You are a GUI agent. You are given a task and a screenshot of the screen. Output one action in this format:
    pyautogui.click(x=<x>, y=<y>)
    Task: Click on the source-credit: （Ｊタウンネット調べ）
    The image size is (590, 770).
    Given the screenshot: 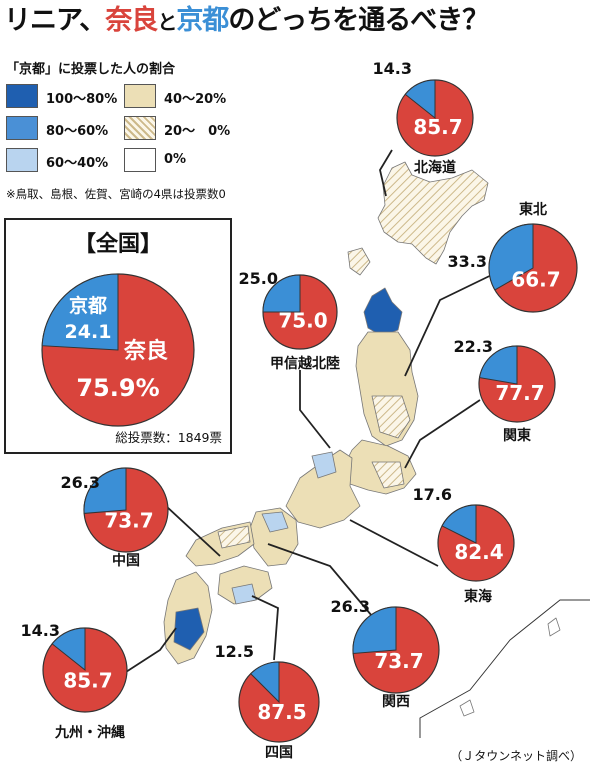 What is the action you would take?
    pyautogui.click(x=516, y=756)
    